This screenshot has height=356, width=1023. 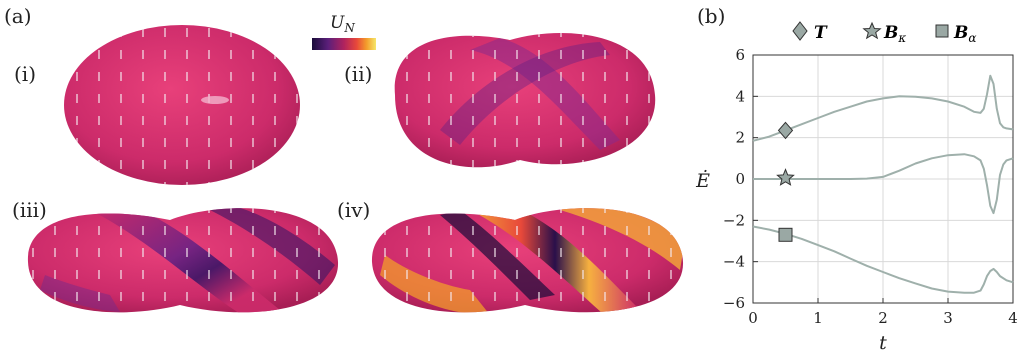 What do you see at coordinates (525, 100) in the screenshot?
I see `shape-ii` at bounding box center [525, 100].